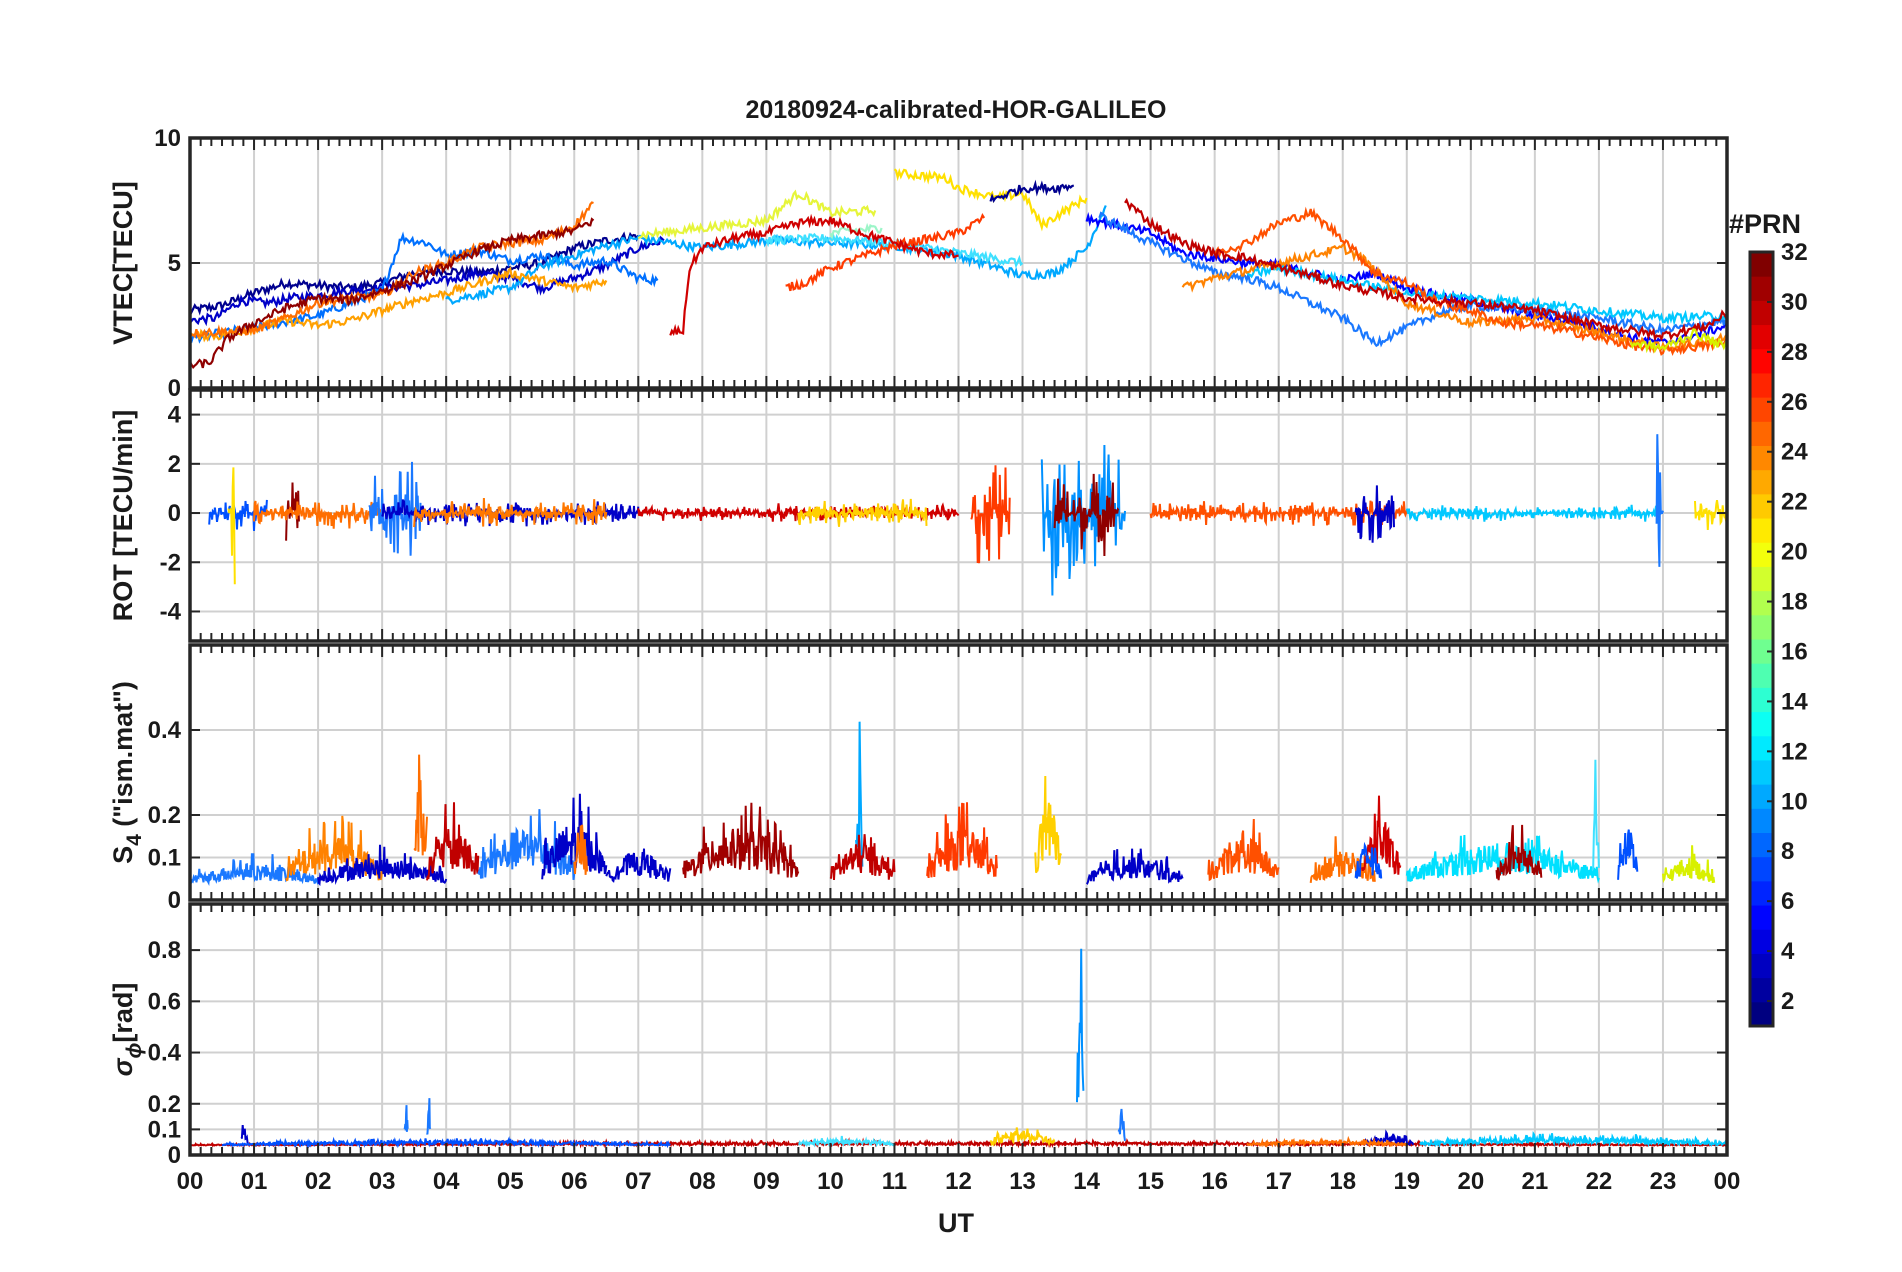  Describe the element at coordinates (165, 730) in the screenshot. I see `y-tick-label-s4: 0.4` at that location.